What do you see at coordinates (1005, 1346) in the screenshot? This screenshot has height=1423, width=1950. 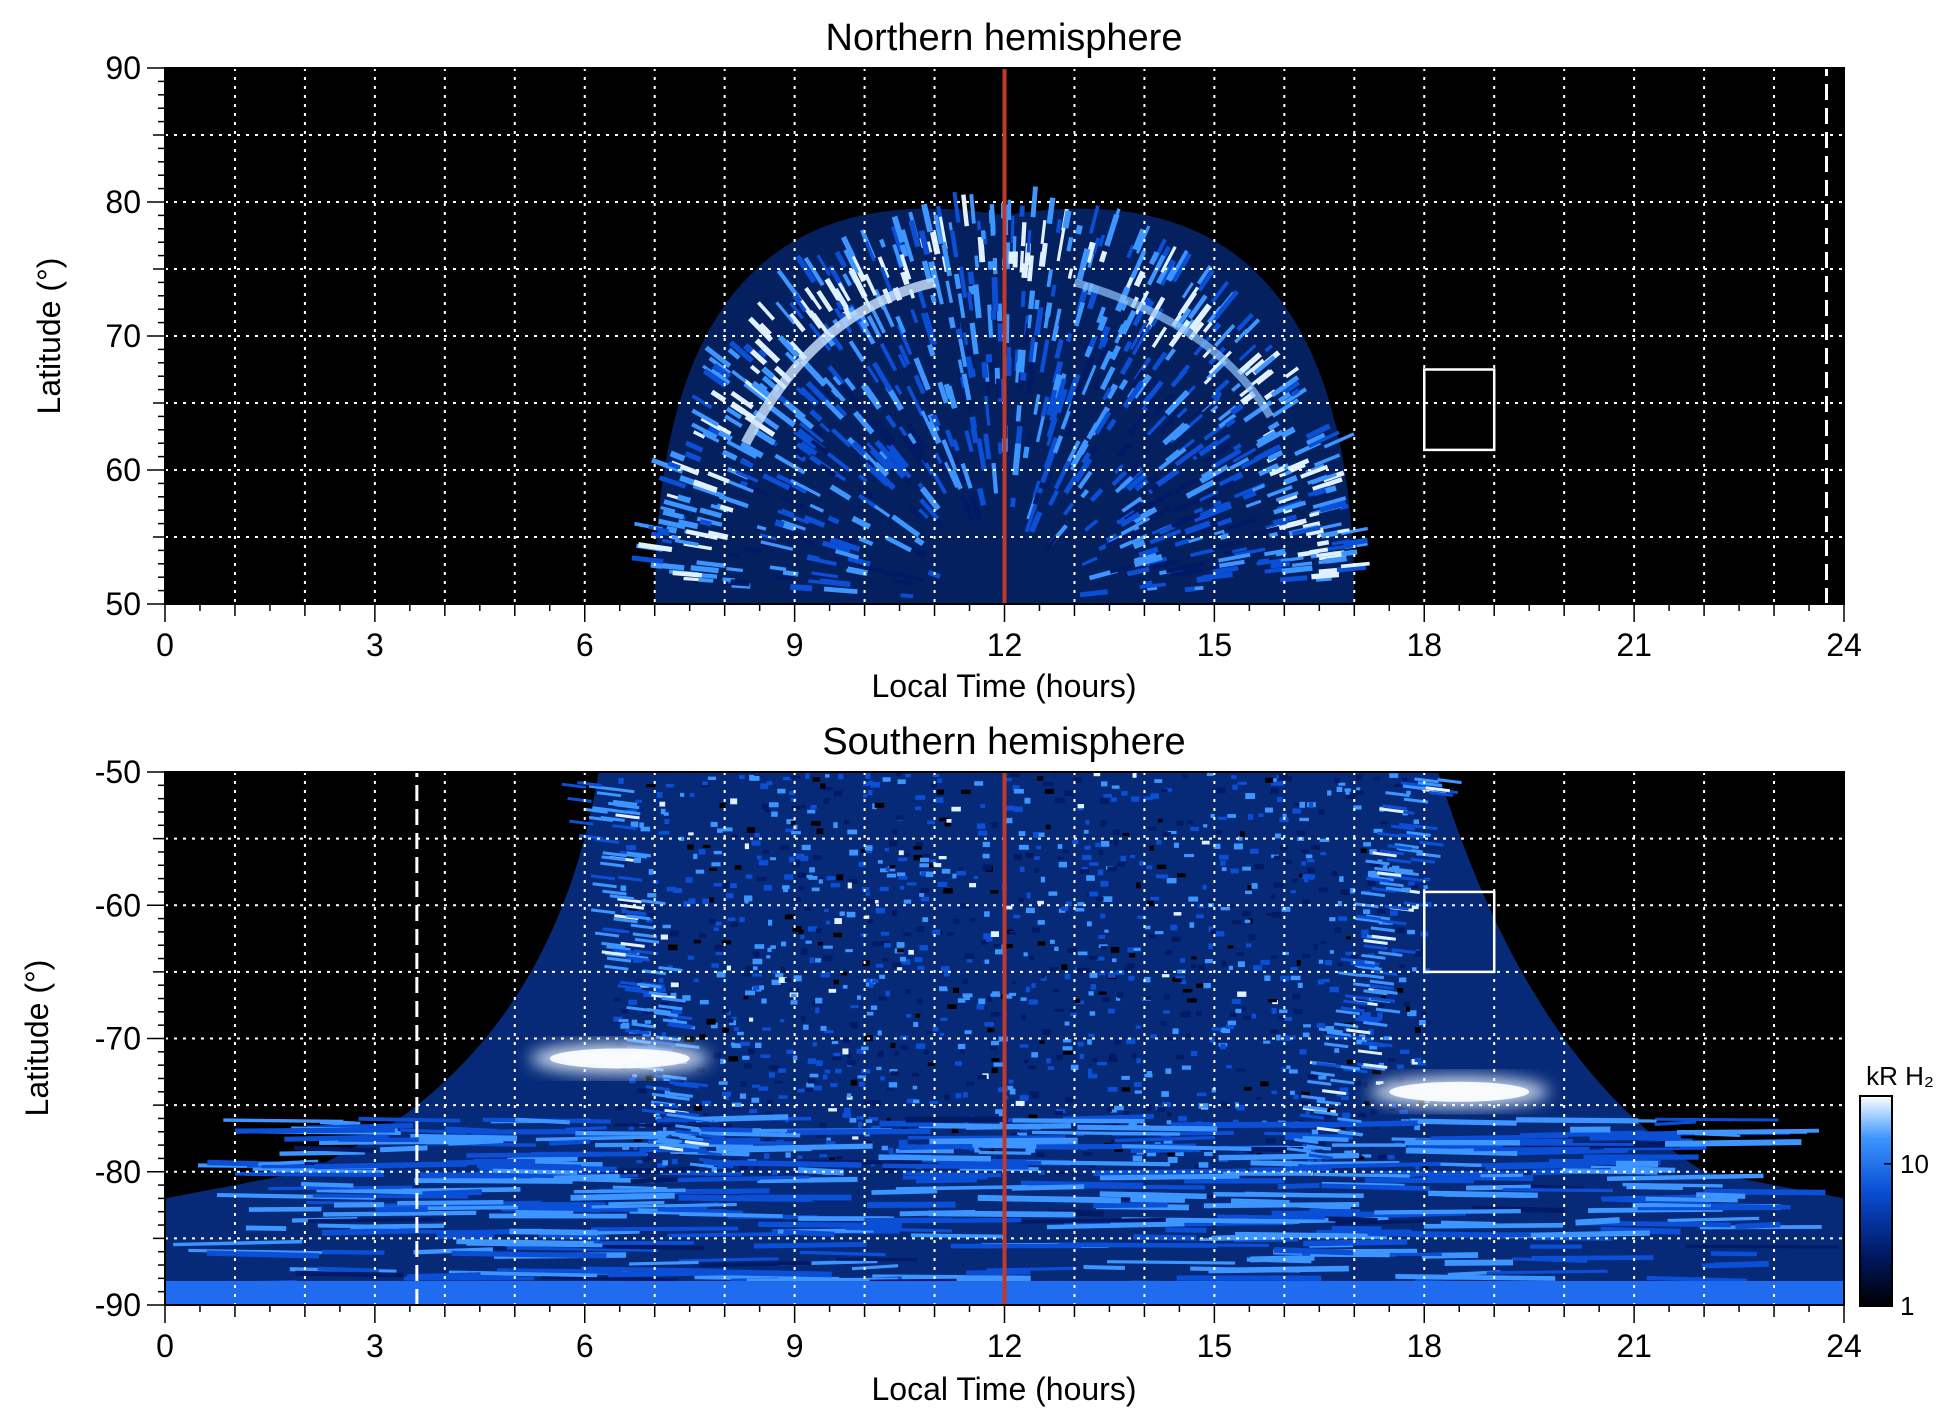 I see `south-x-tick-label: 12` at bounding box center [1005, 1346].